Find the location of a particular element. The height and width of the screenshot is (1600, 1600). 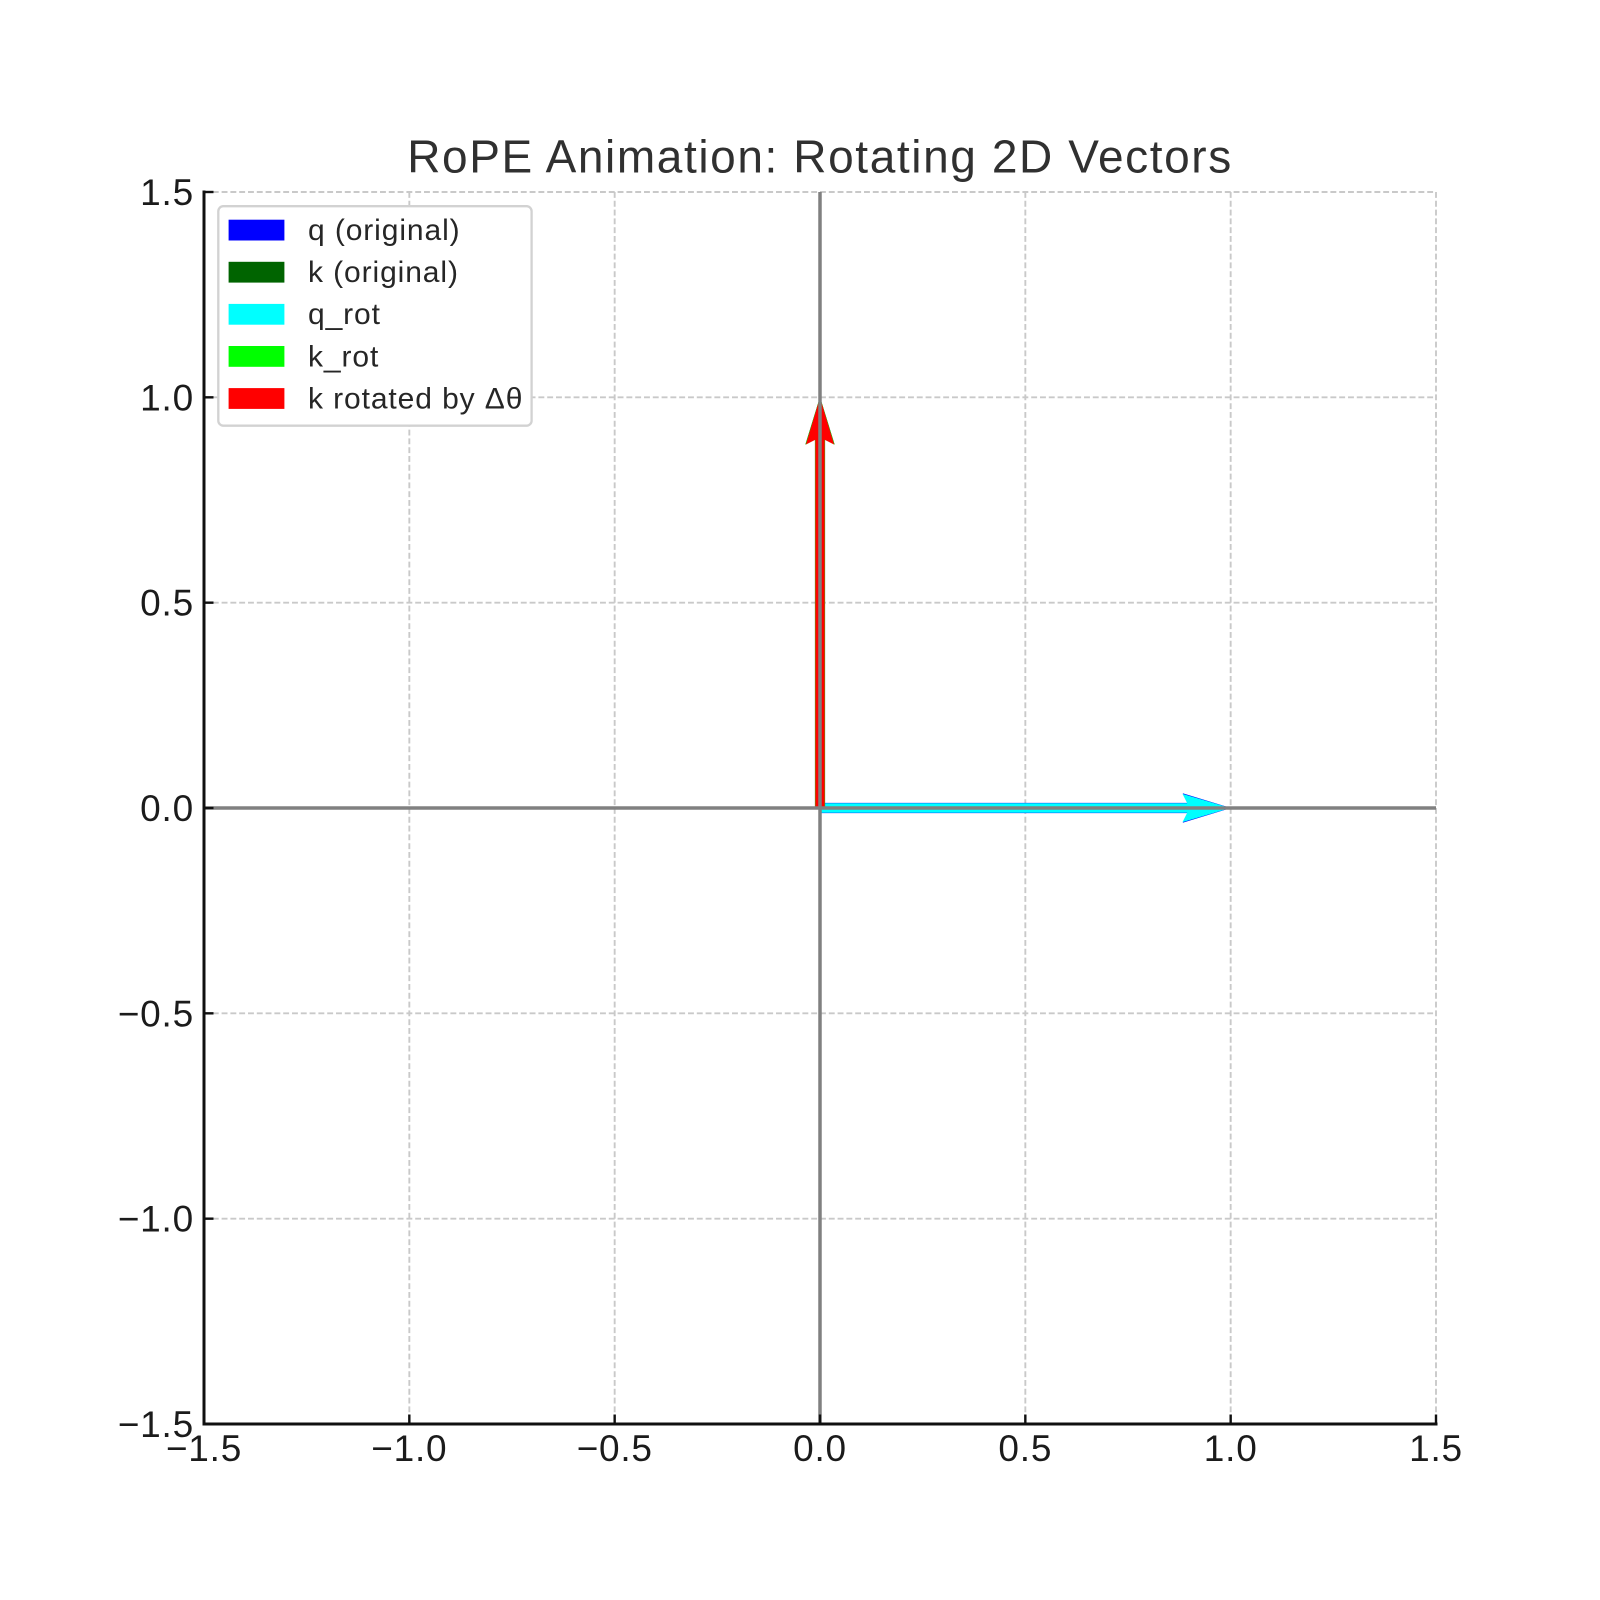

svg-text: k (original) is located at coordinates (383, 272).